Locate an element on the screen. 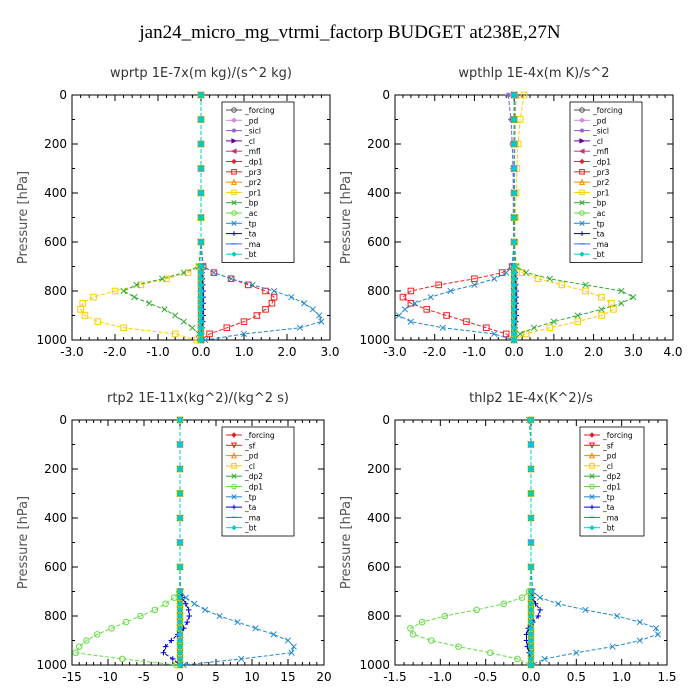  x-tick-label: -2.0 is located at coordinates (434, 352).